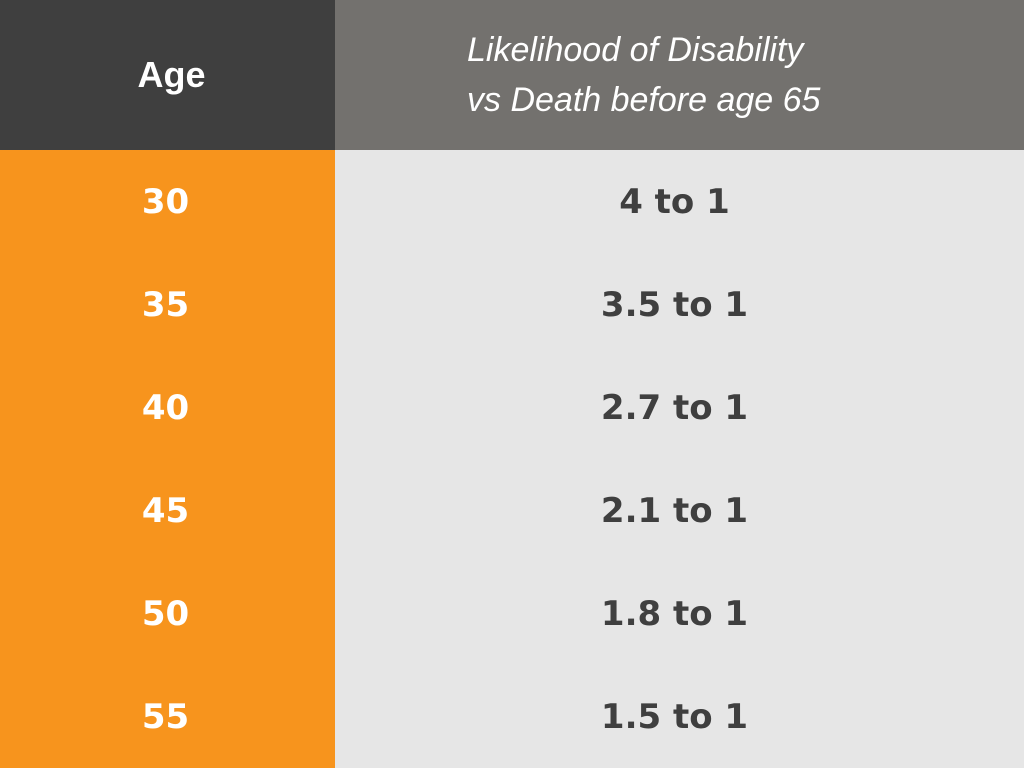 The height and width of the screenshot is (768, 1024). I want to click on age-cell: 30, so click(165, 201).